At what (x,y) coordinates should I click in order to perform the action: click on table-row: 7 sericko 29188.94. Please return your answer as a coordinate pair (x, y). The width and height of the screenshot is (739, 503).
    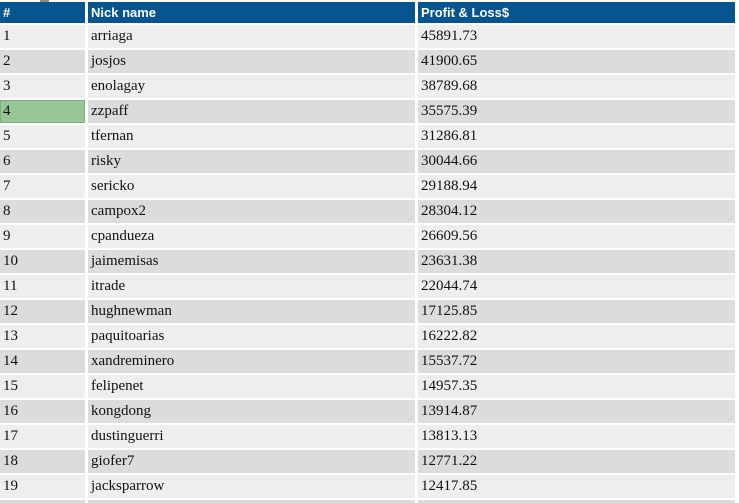
    Looking at the image, I should click on (367, 186).